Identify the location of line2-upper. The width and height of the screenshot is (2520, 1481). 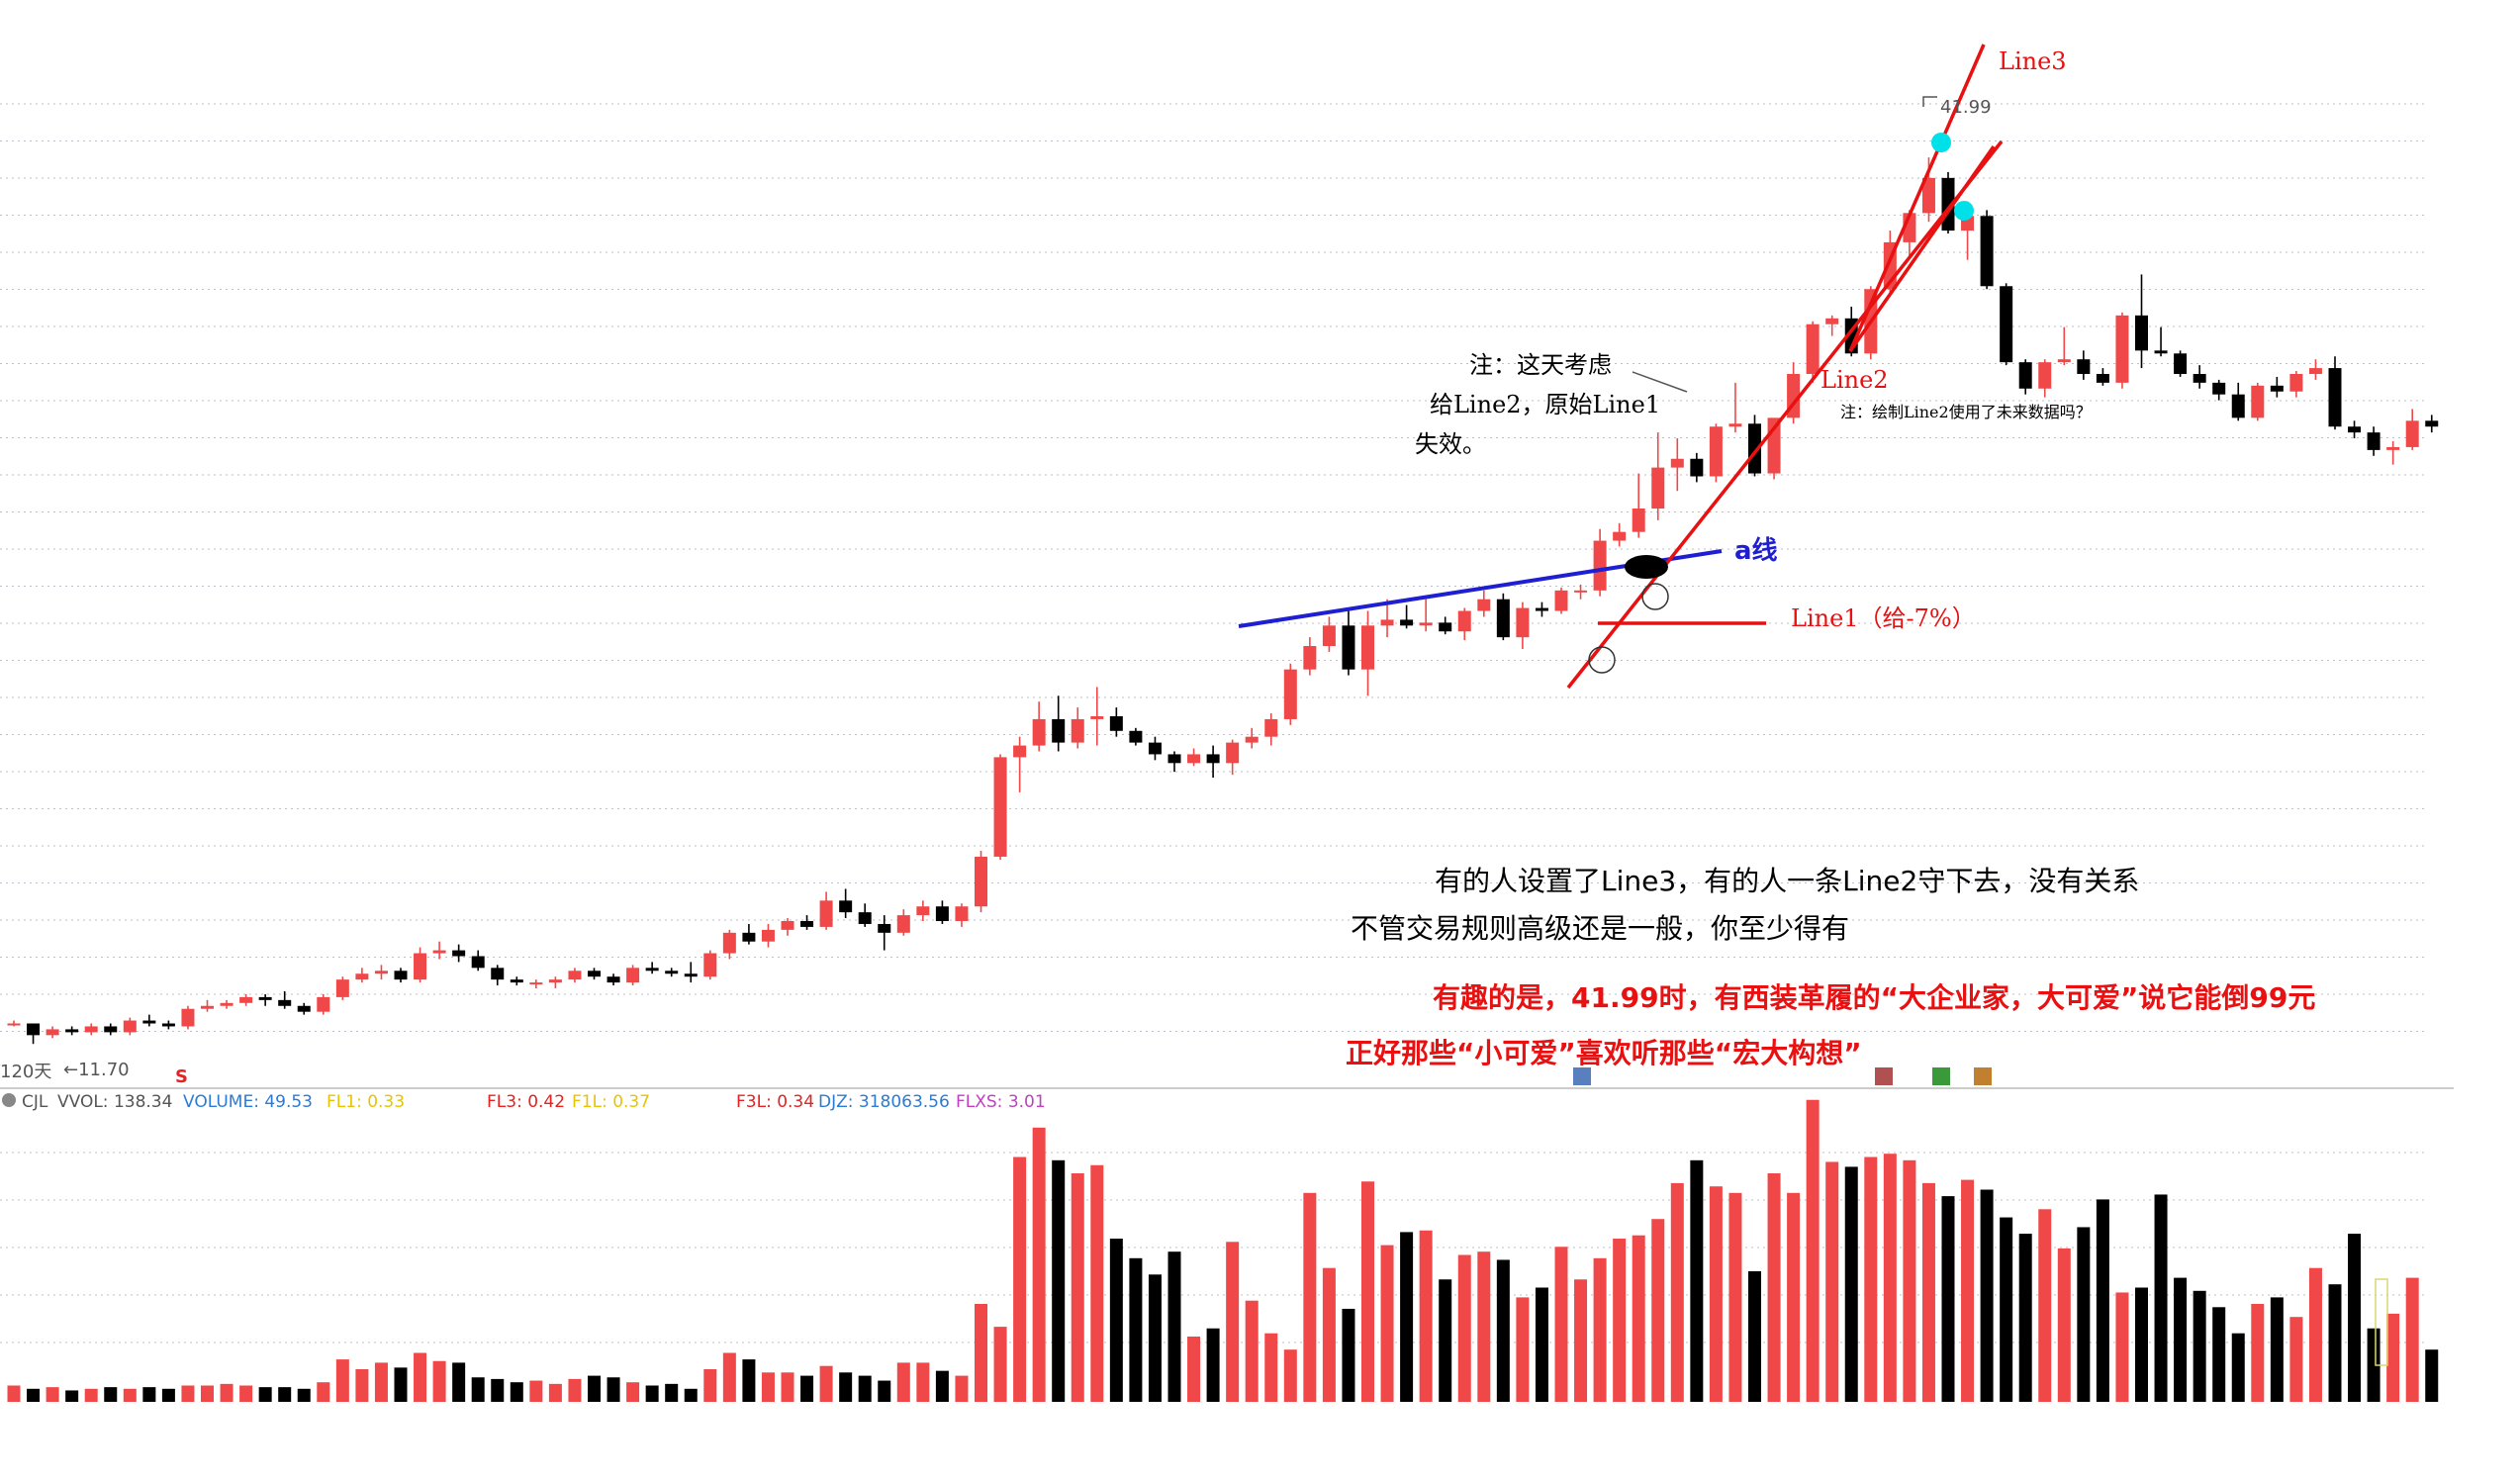
(1922, 248).